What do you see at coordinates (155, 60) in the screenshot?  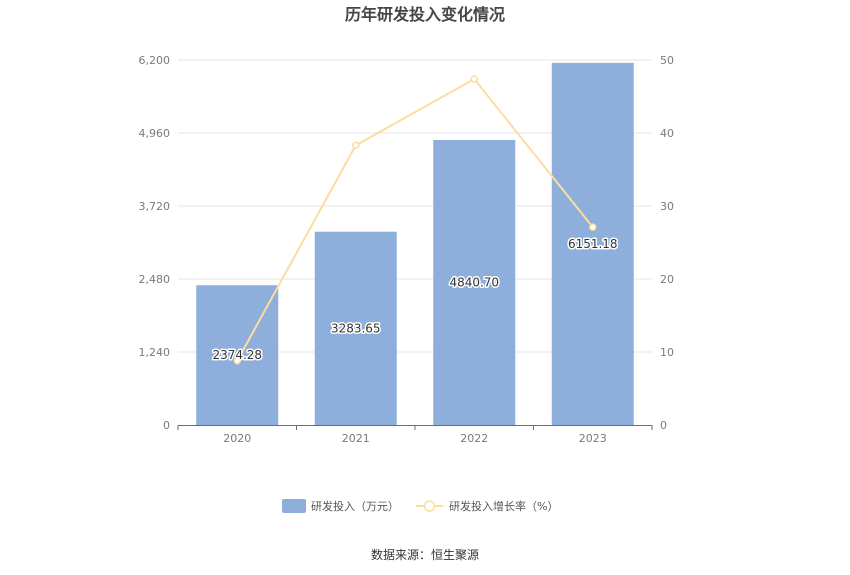 I see `y-left-tick-label: 6,200` at bounding box center [155, 60].